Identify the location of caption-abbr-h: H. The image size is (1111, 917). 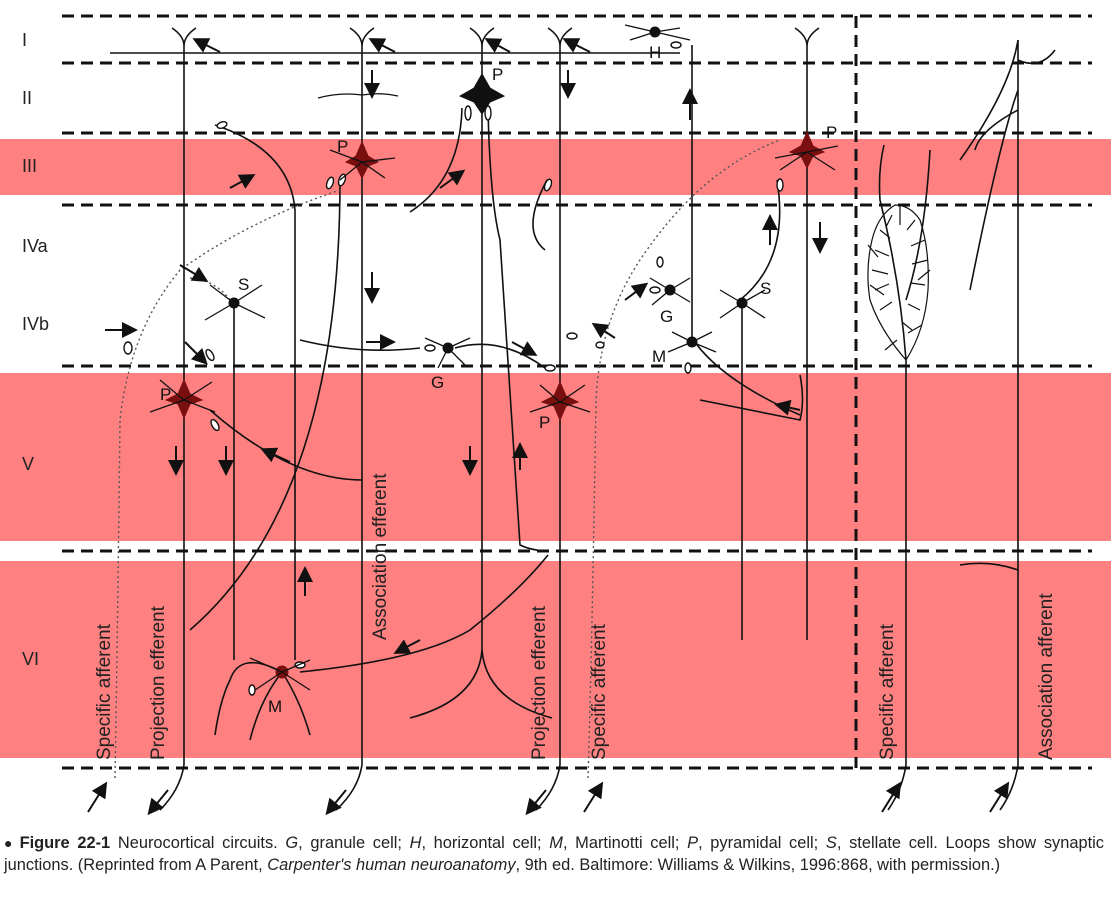
(415, 843).